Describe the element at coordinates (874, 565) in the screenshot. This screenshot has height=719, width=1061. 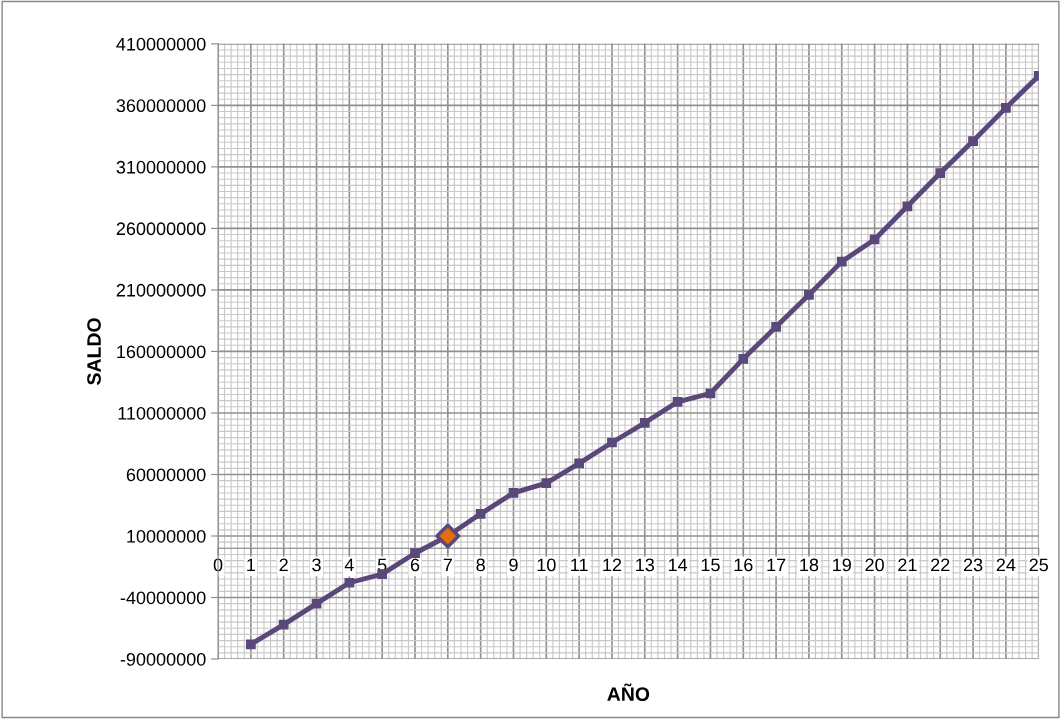
I see `x-tick-label: 20` at that location.